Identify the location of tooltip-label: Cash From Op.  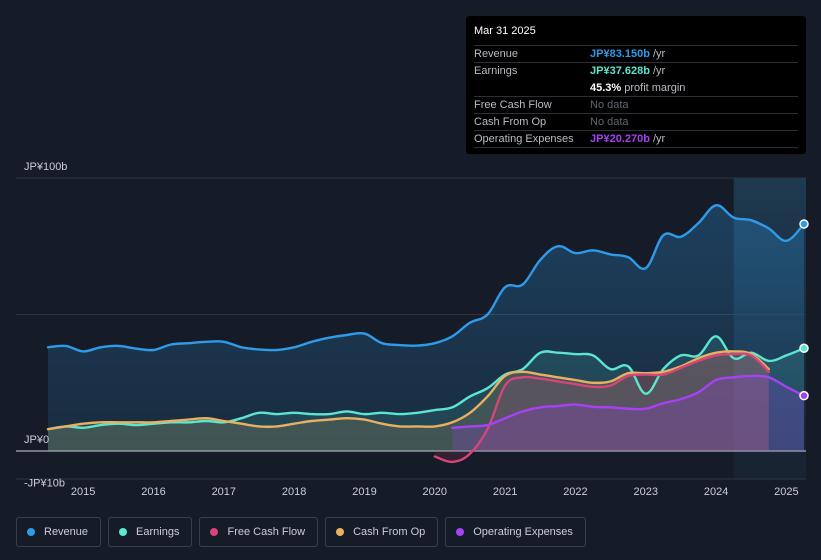
(510, 122).